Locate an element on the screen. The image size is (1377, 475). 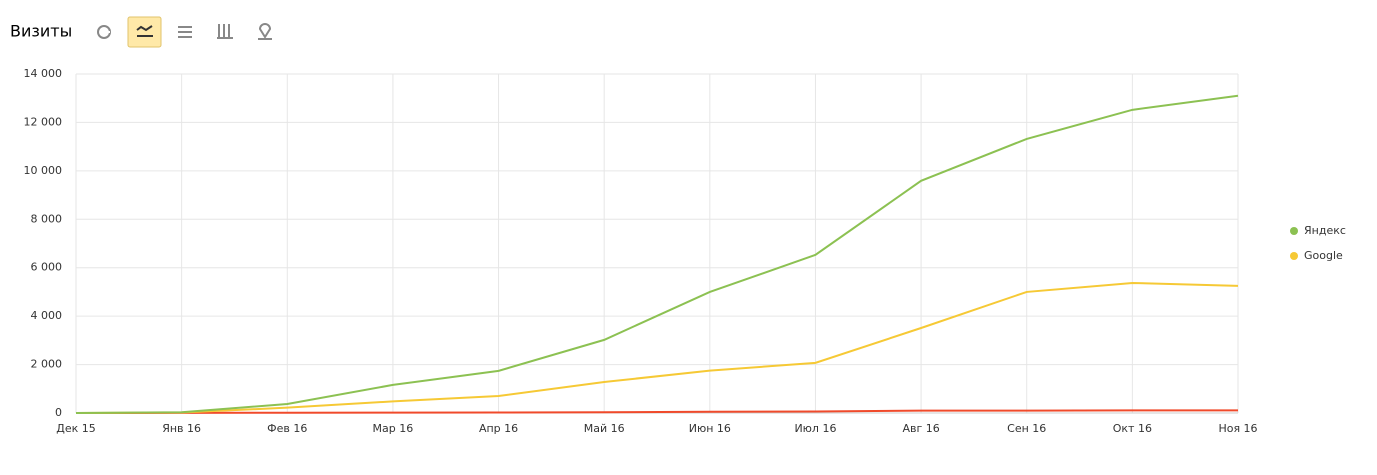
toolbar is located at coordinates (184, 32).